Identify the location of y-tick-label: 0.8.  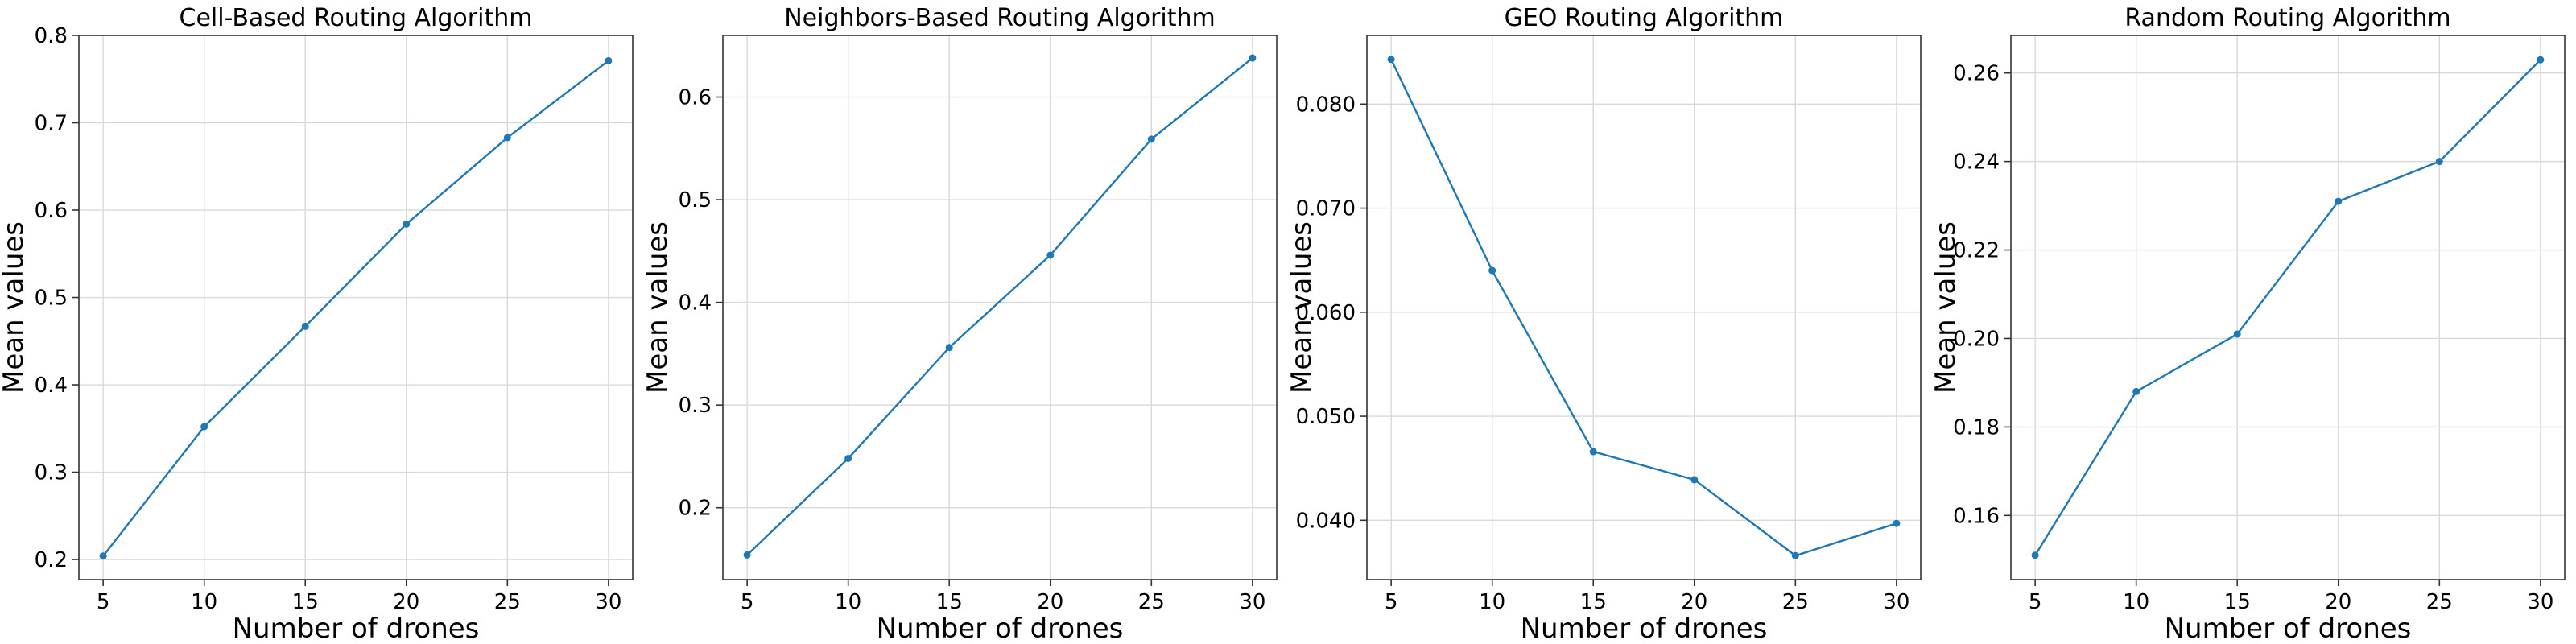
(51, 36).